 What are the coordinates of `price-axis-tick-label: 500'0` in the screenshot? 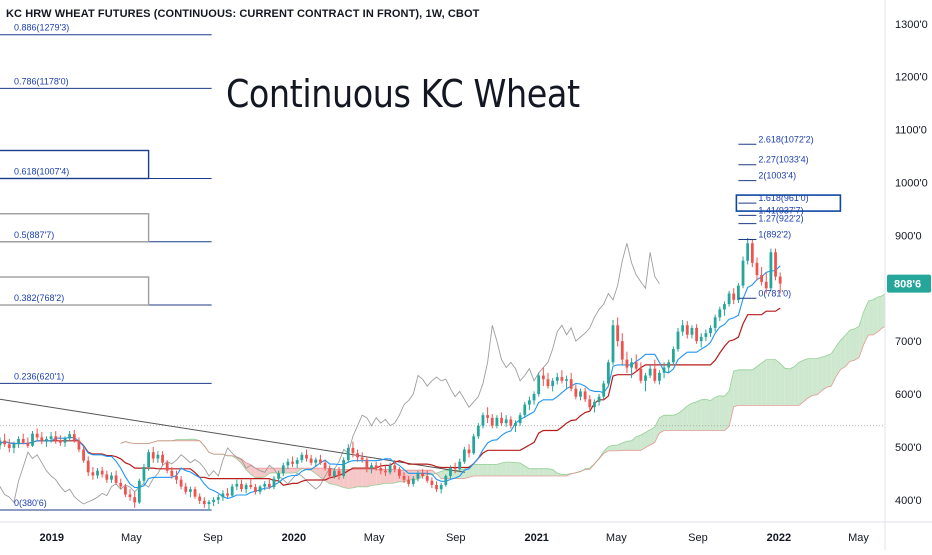 It's located at (908, 448).